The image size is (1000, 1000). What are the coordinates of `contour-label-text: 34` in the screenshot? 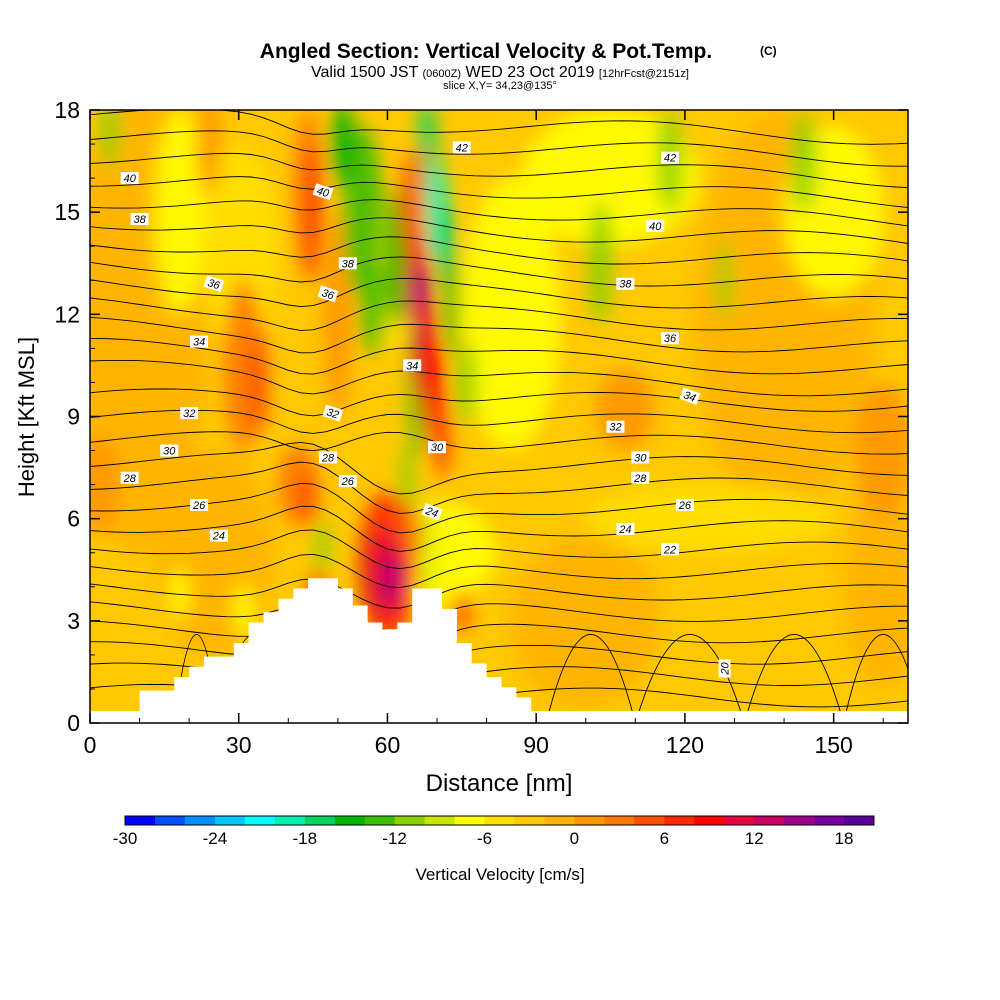 It's located at (412, 366).